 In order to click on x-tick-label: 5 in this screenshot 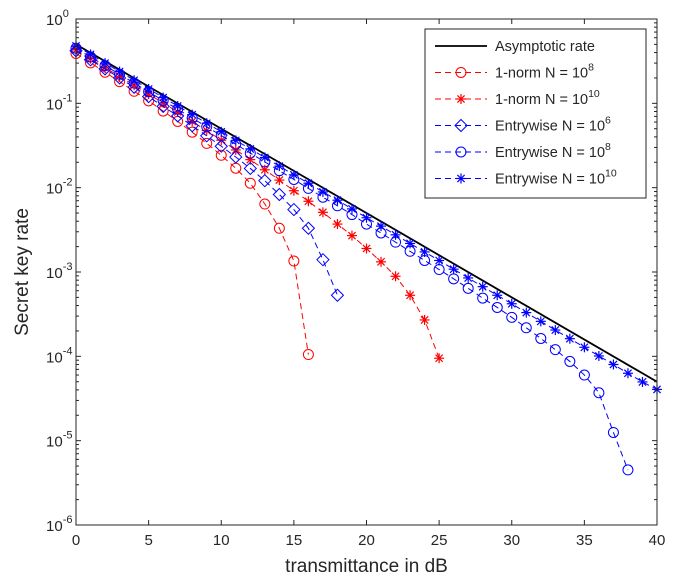, I will do `click(148, 540)`.